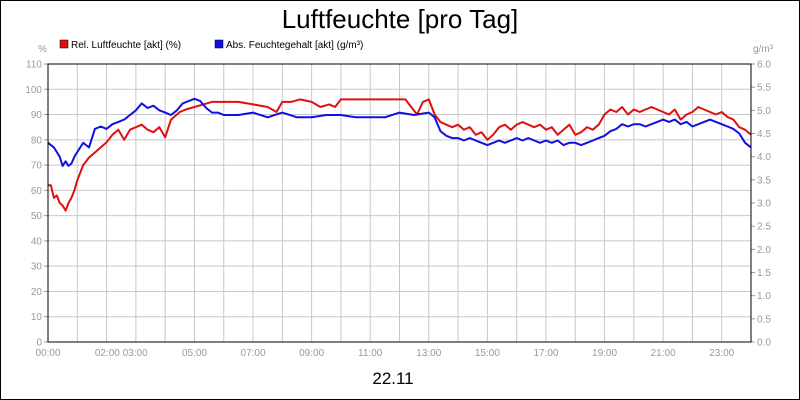  Describe the element at coordinates (604, 353) in the screenshot. I see `x-tick-label: 19:00` at that location.